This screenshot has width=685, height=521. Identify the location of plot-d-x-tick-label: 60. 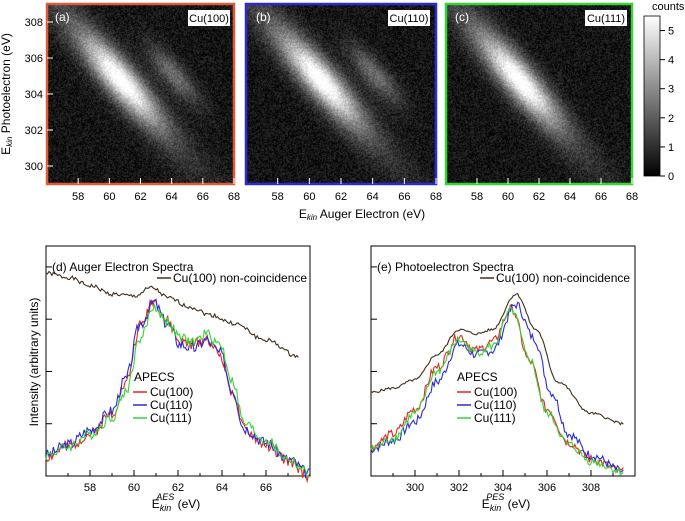
(134, 488).